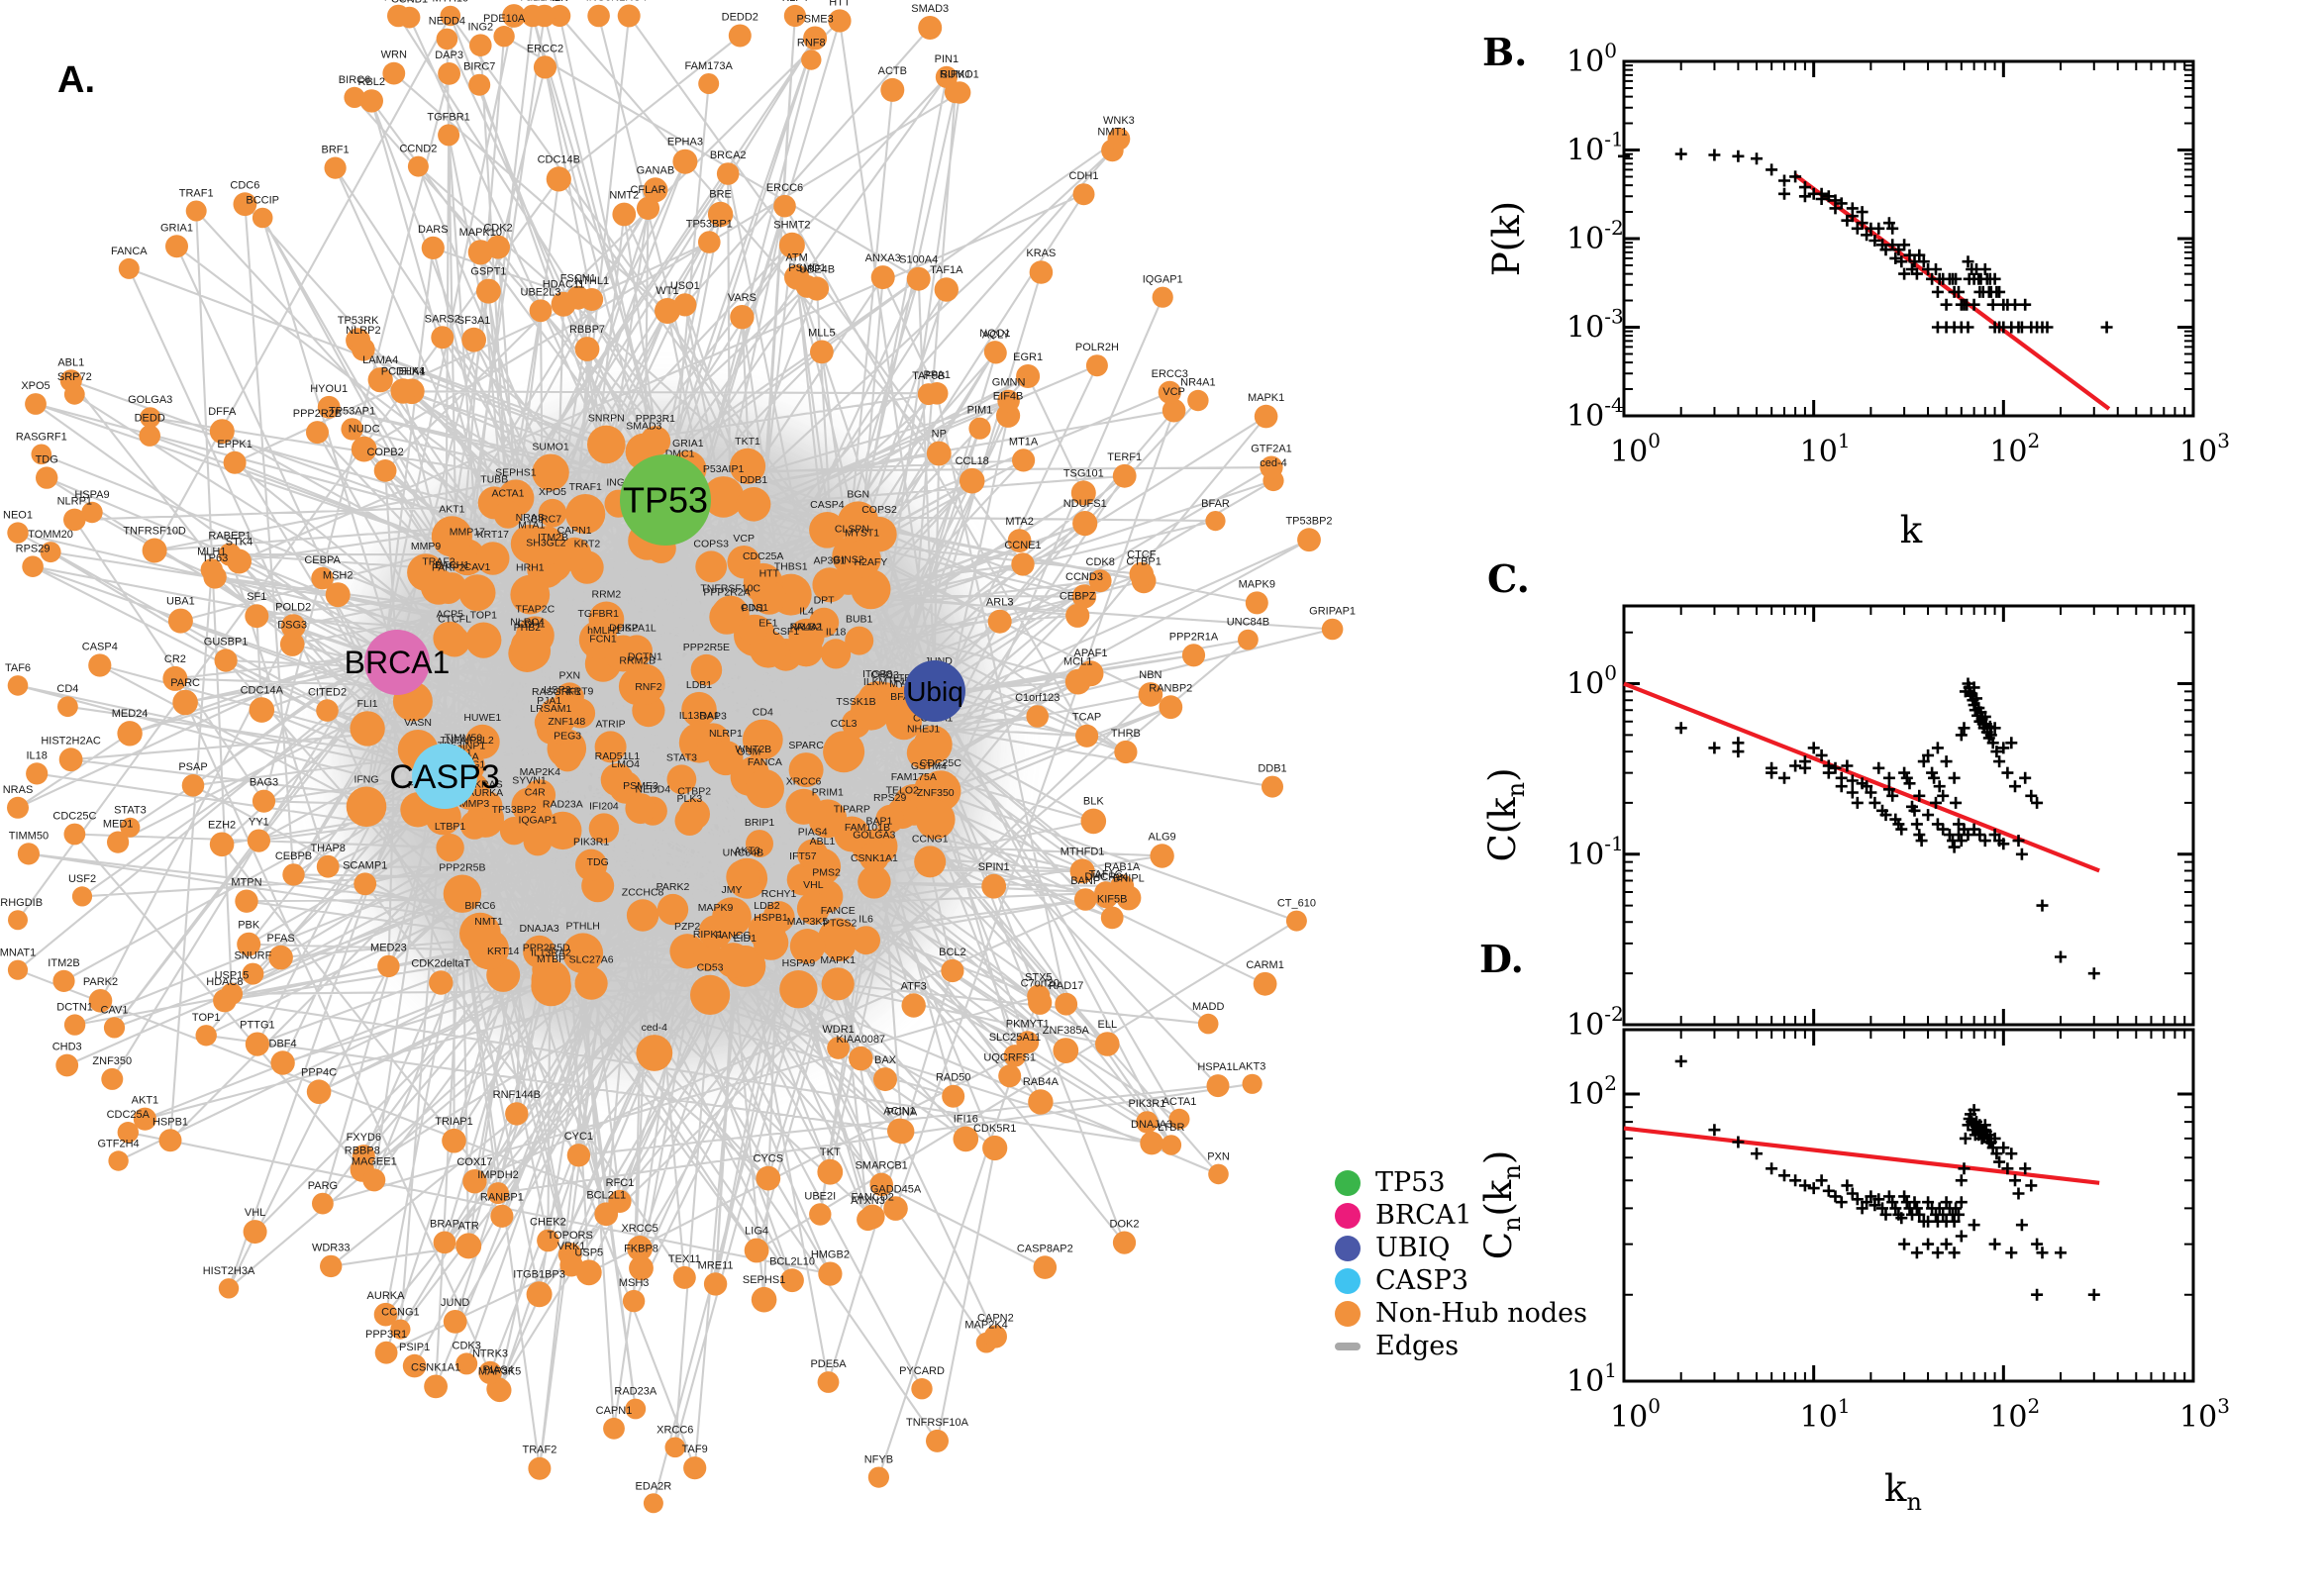 Image resolution: width=2323 pixels, height=1596 pixels. I want to click on node-label: SNRPN, so click(606, 419).